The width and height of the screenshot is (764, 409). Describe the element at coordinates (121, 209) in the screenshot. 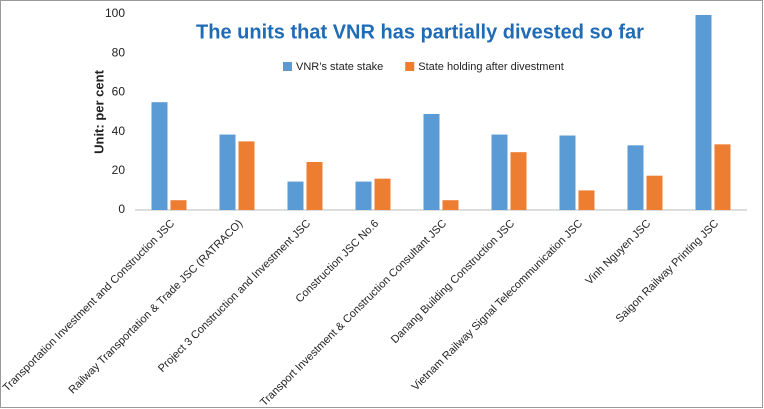

I see `y-tick-label: 0` at that location.